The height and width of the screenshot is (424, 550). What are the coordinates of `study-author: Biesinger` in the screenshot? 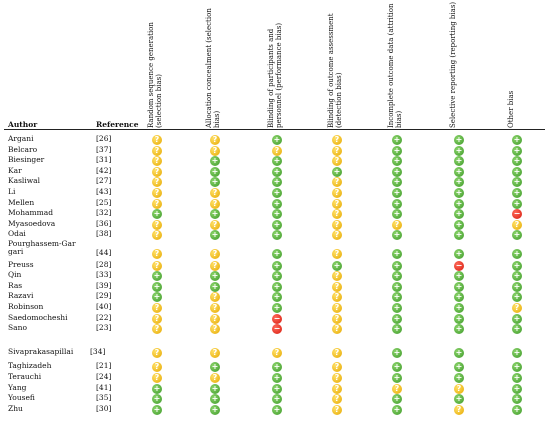 It's located at (26, 160).